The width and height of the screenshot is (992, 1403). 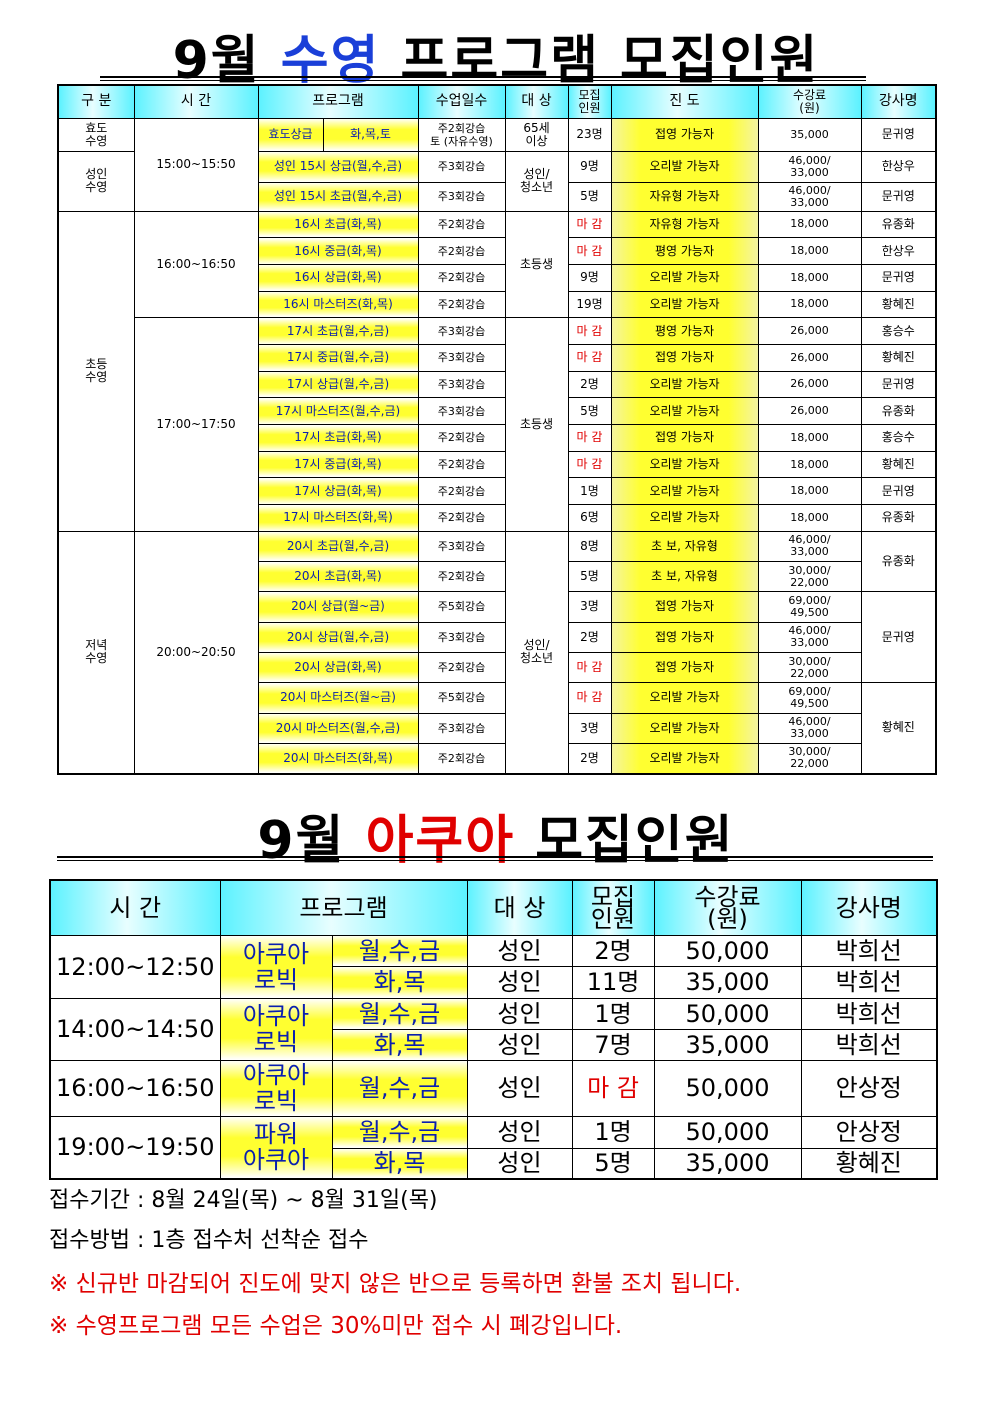 What do you see at coordinates (370, 134) in the screenshot?
I see `program-days-cell: 화,목,토` at bounding box center [370, 134].